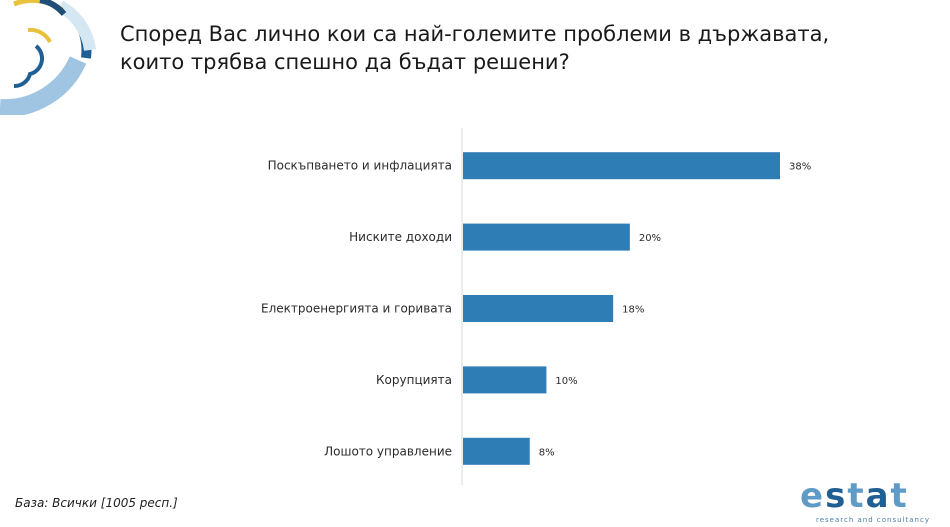 This screenshot has height=527, width=950. Describe the element at coordinates (650, 238) in the screenshot. I see `data-label: 20%` at that location.